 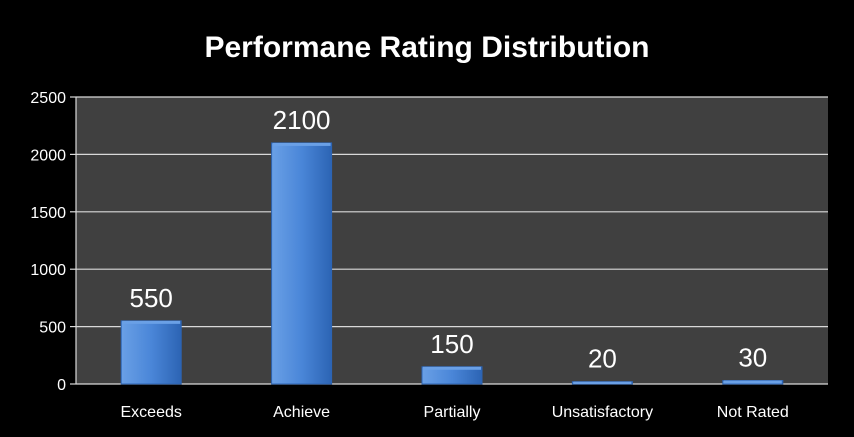 I want to click on x-tick-label: Unsatisfactory, so click(x=602, y=412).